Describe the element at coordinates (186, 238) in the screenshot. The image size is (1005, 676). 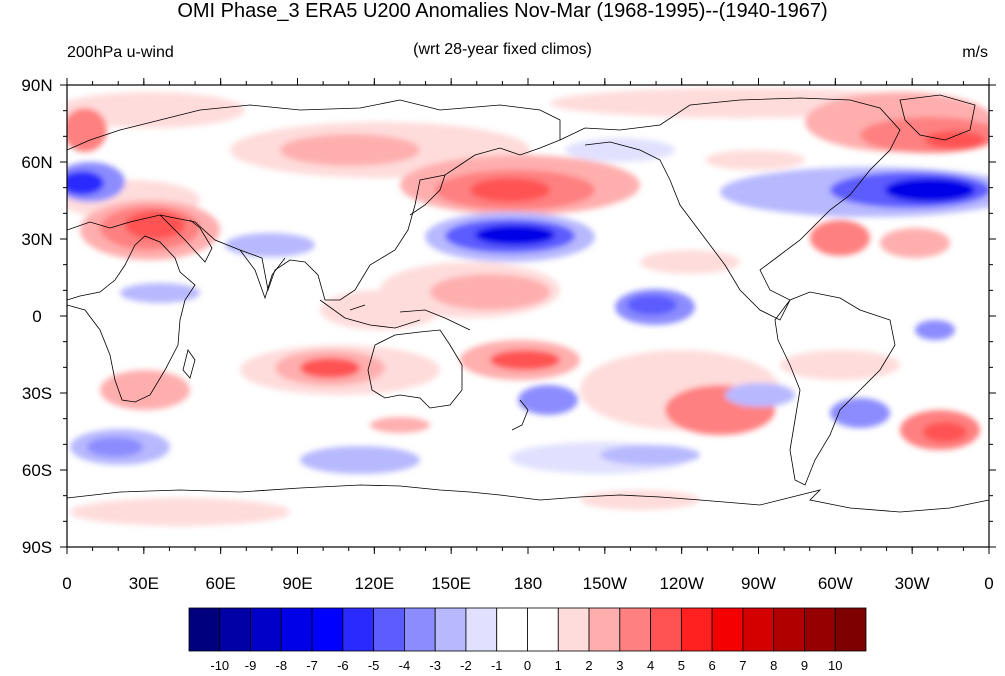
I see `arabia-coastline` at that location.